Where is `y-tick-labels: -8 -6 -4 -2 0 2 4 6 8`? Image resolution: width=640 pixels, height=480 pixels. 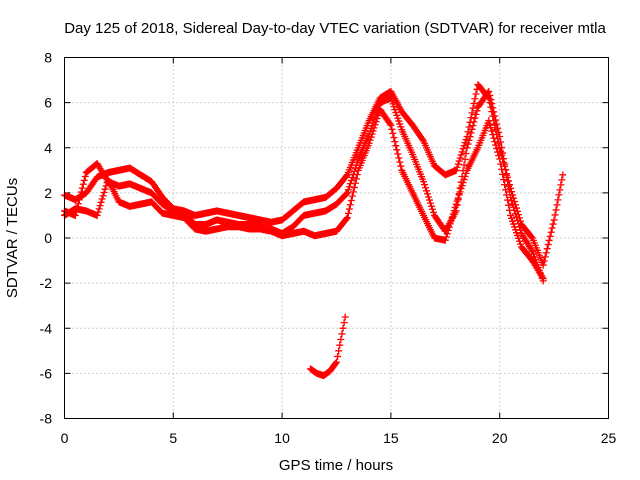
y-tick-labels: -8 -6 -4 -2 0 2 4 6 8 is located at coordinates (46, 238).